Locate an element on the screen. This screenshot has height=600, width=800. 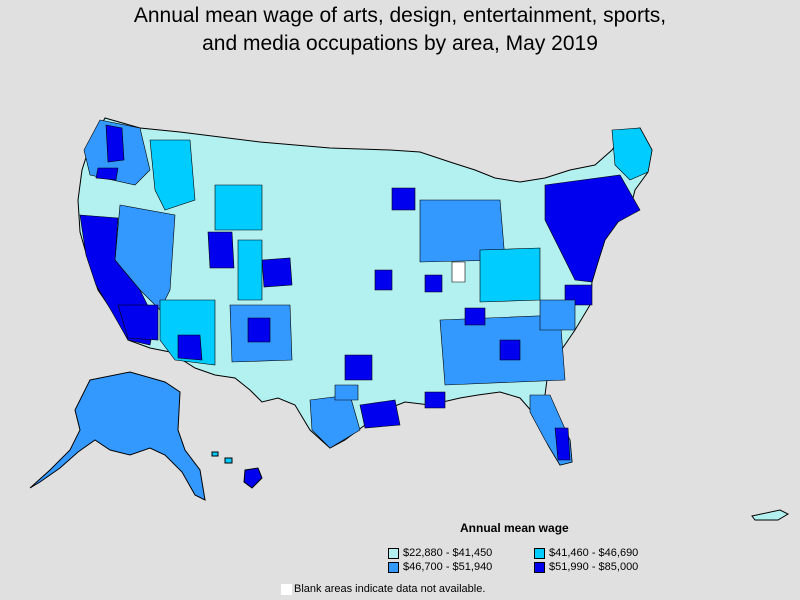
region-new-england is located at coordinates (632, 154).